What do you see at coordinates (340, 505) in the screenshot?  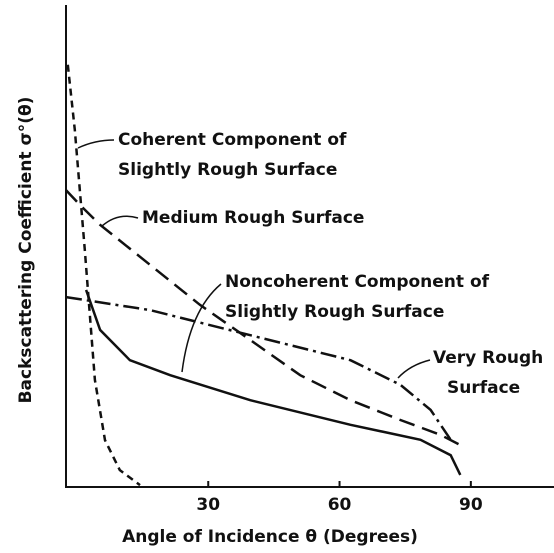 I see `x-tick-label: 60` at bounding box center [340, 505].